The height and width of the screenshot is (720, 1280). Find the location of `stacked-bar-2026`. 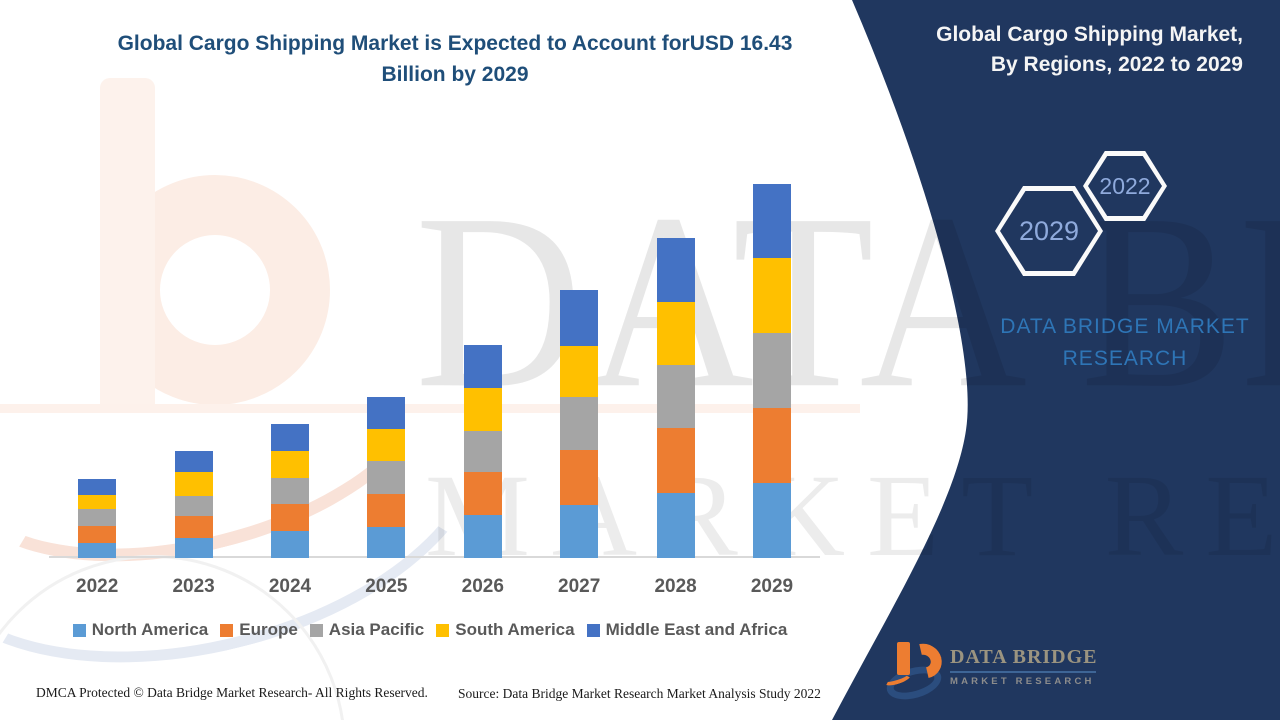

stacked-bar-2026 is located at coordinates (482, 451).